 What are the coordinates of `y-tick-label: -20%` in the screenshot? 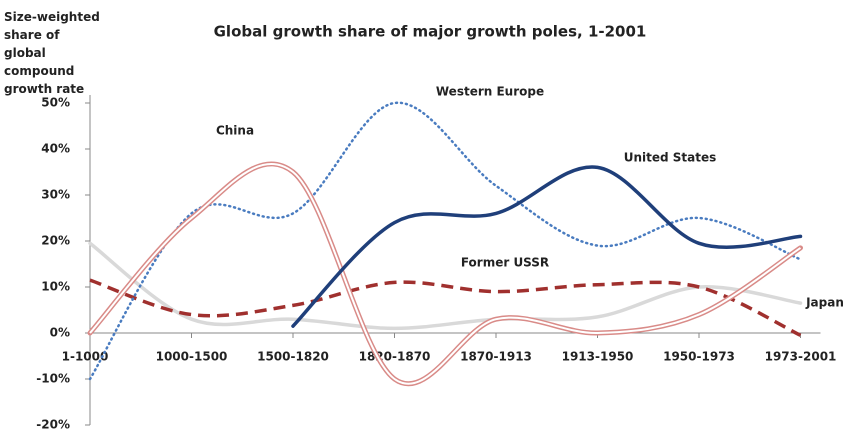 It's located at (53, 425).